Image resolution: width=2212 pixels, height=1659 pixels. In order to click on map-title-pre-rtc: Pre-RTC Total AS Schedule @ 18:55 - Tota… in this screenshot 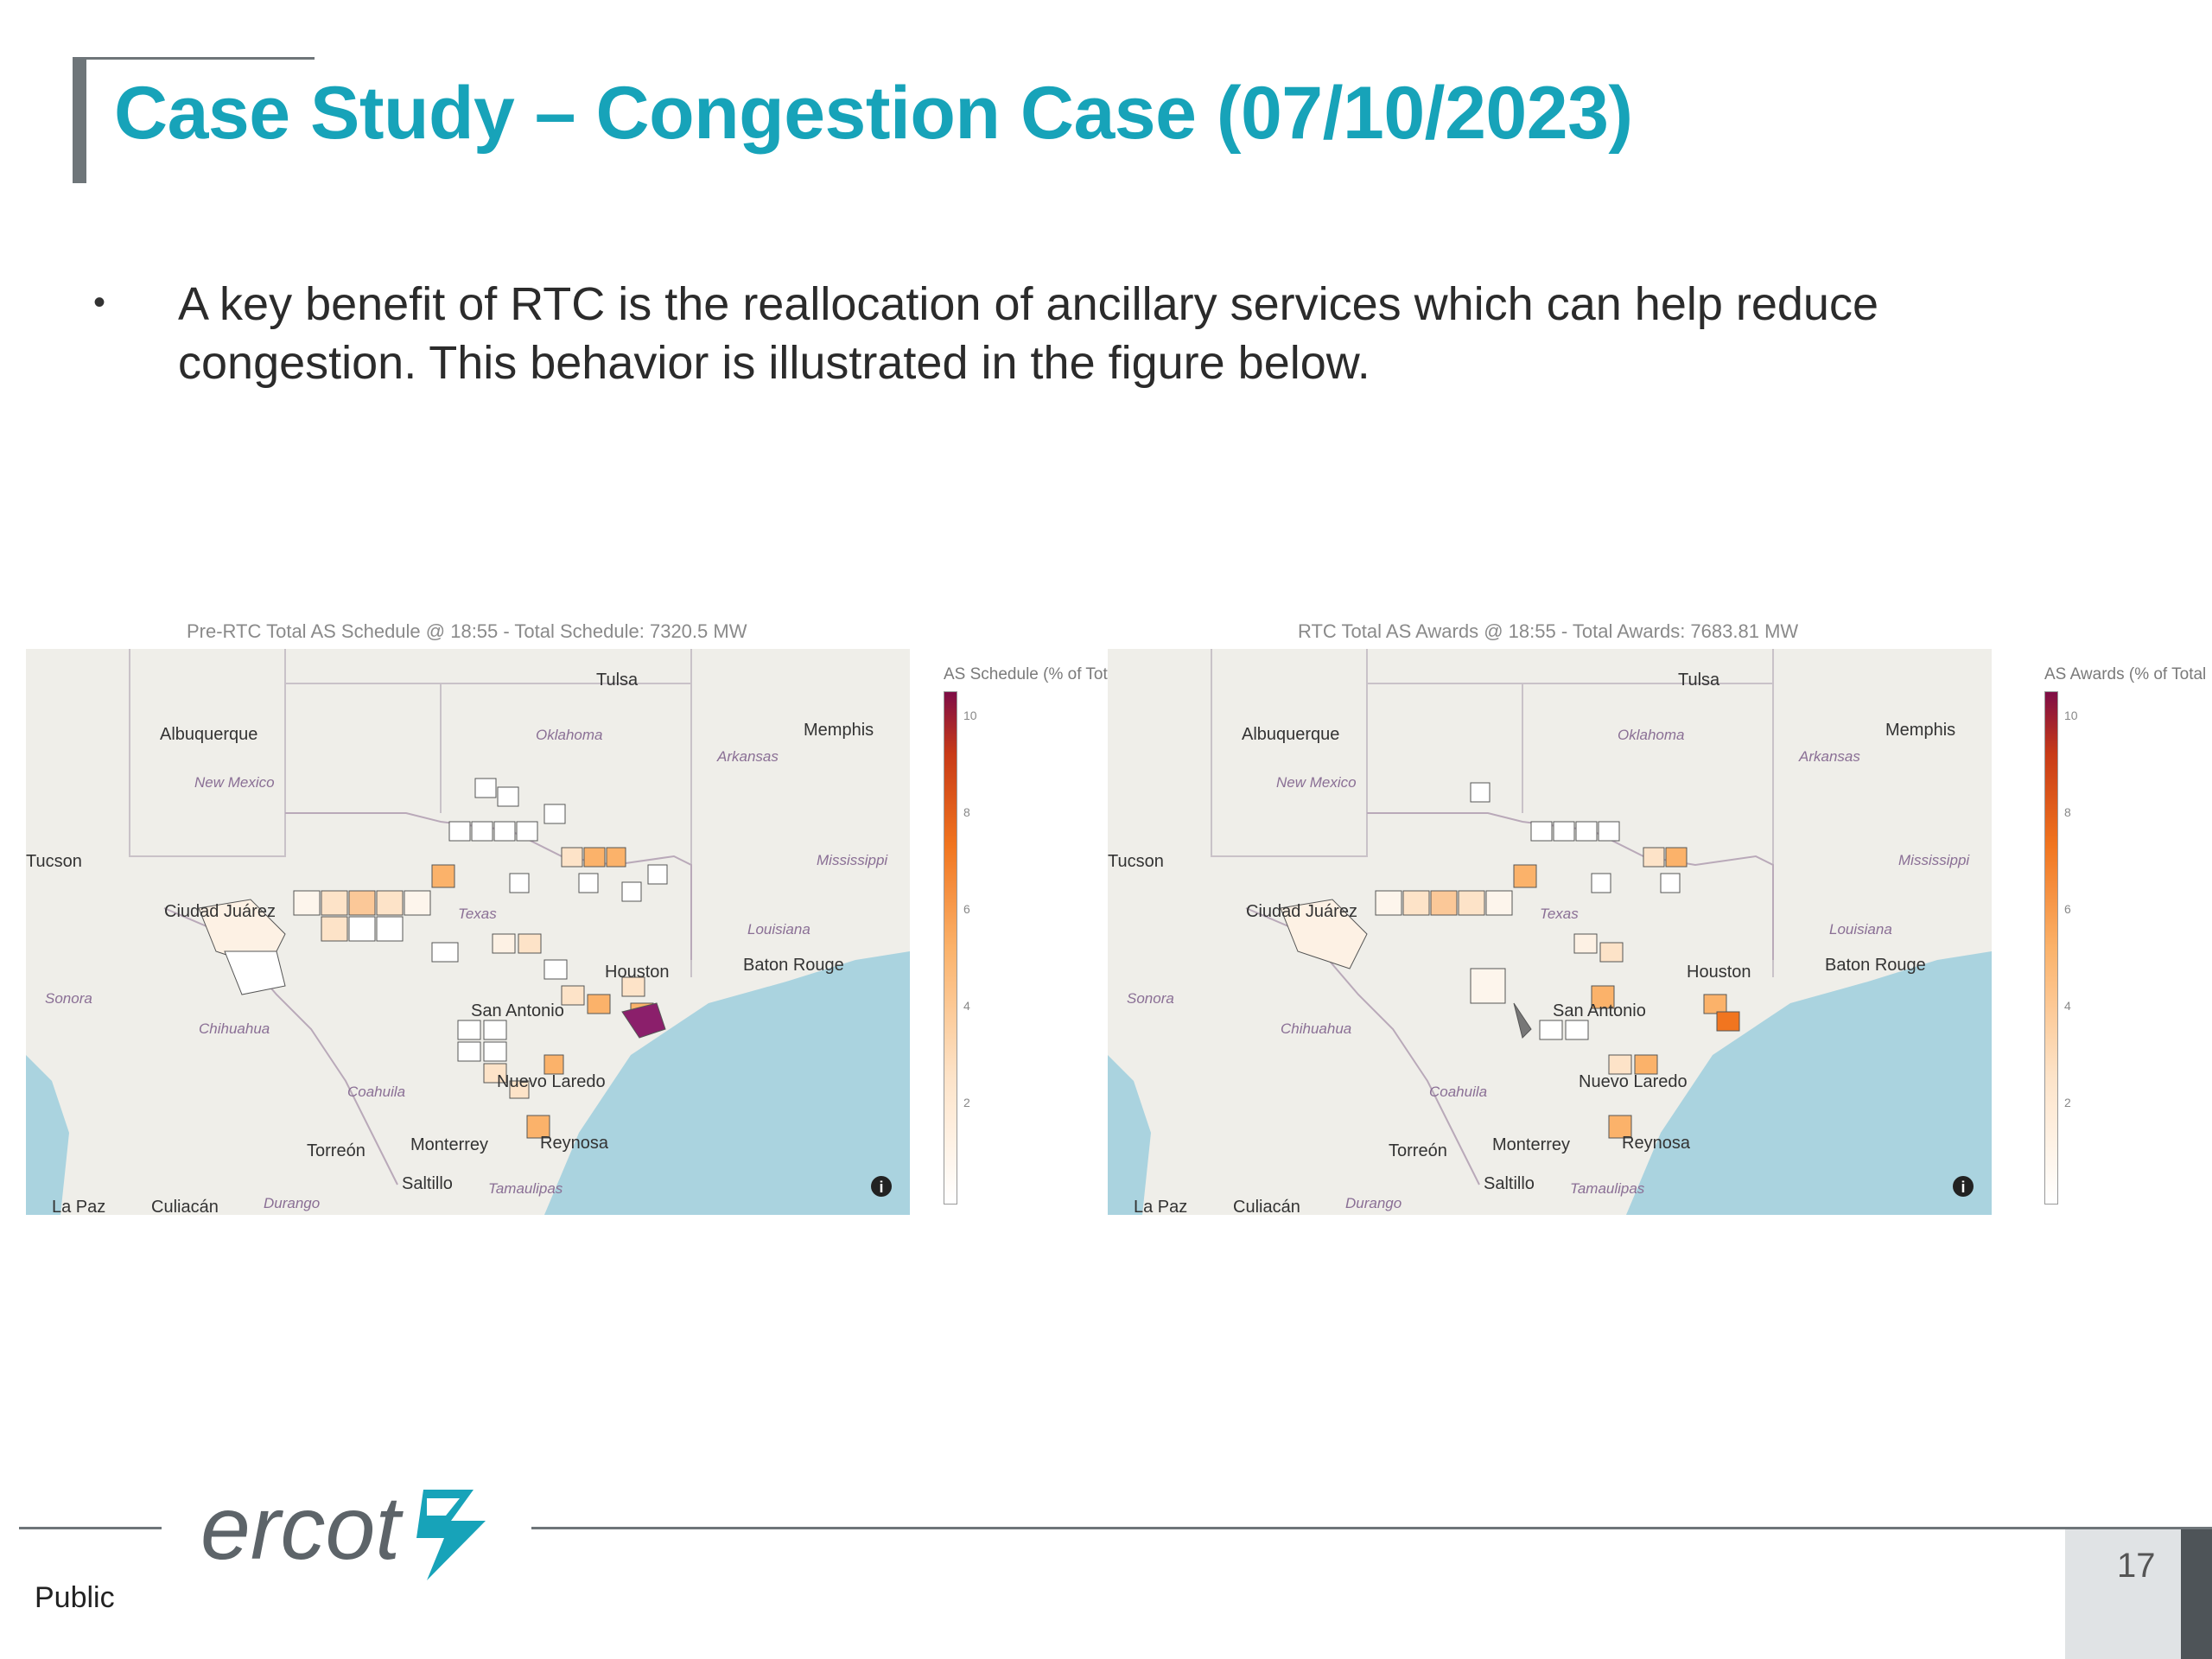, I will do `click(467, 631)`.